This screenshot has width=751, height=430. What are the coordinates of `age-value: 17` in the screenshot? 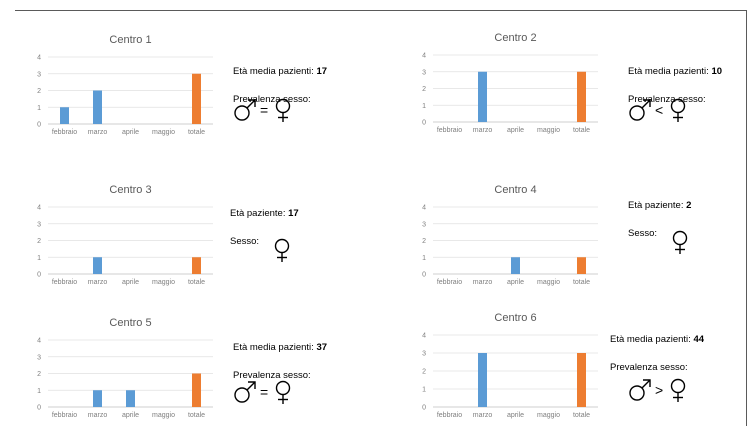 It's located at (293, 213).